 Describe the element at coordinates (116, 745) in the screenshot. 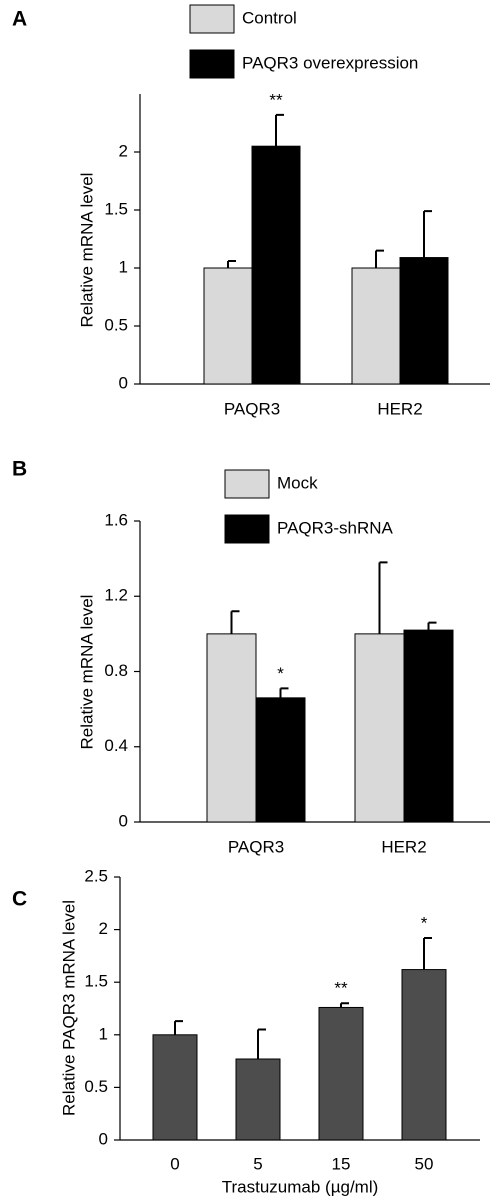

I see `y-tick-label: 0.4` at that location.